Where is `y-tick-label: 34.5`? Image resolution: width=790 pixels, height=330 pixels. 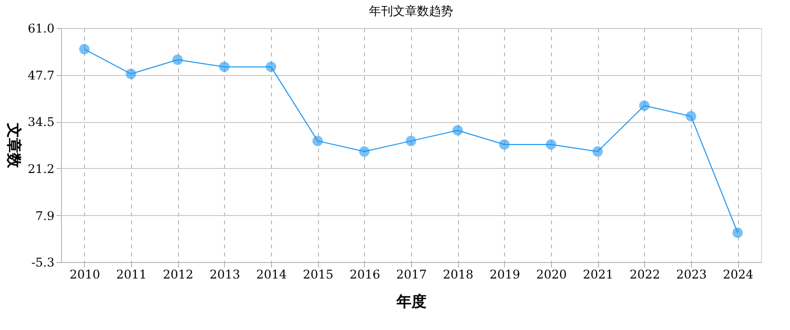 y-tick-label: 34.5 is located at coordinates (41, 122).